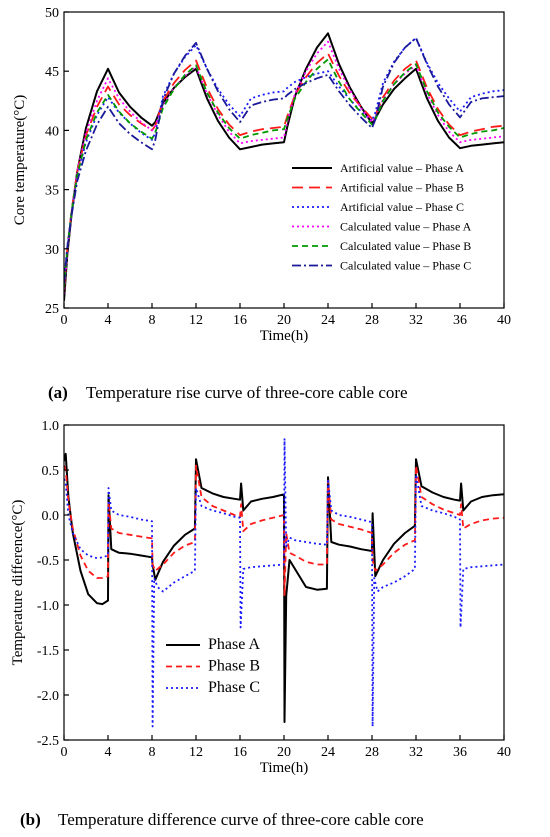  What do you see at coordinates (51, 426) in the screenshot?
I see `y-tick-label: 1.0` at bounding box center [51, 426].